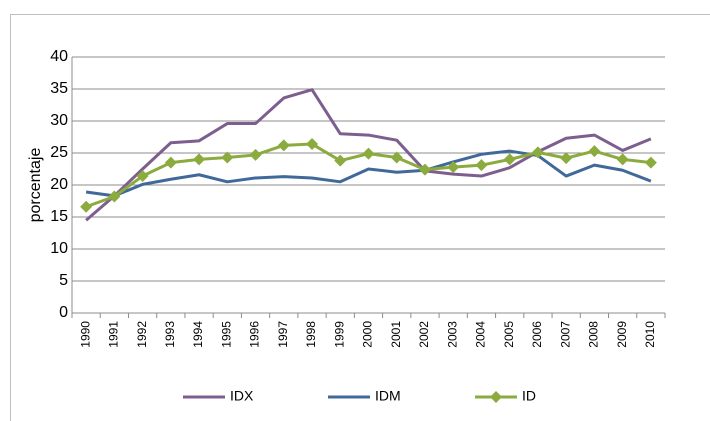  What do you see at coordinates (59, 120) in the screenshot?
I see `y-tick-label: 30` at bounding box center [59, 120].